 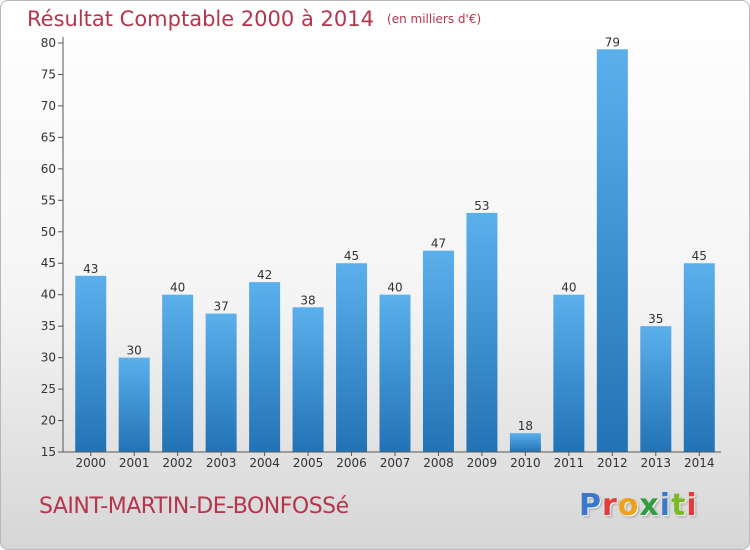 What do you see at coordinates (48, 232) in the screenshot?
I see `y-tick-label: 50` at bounding box center [48, 232].